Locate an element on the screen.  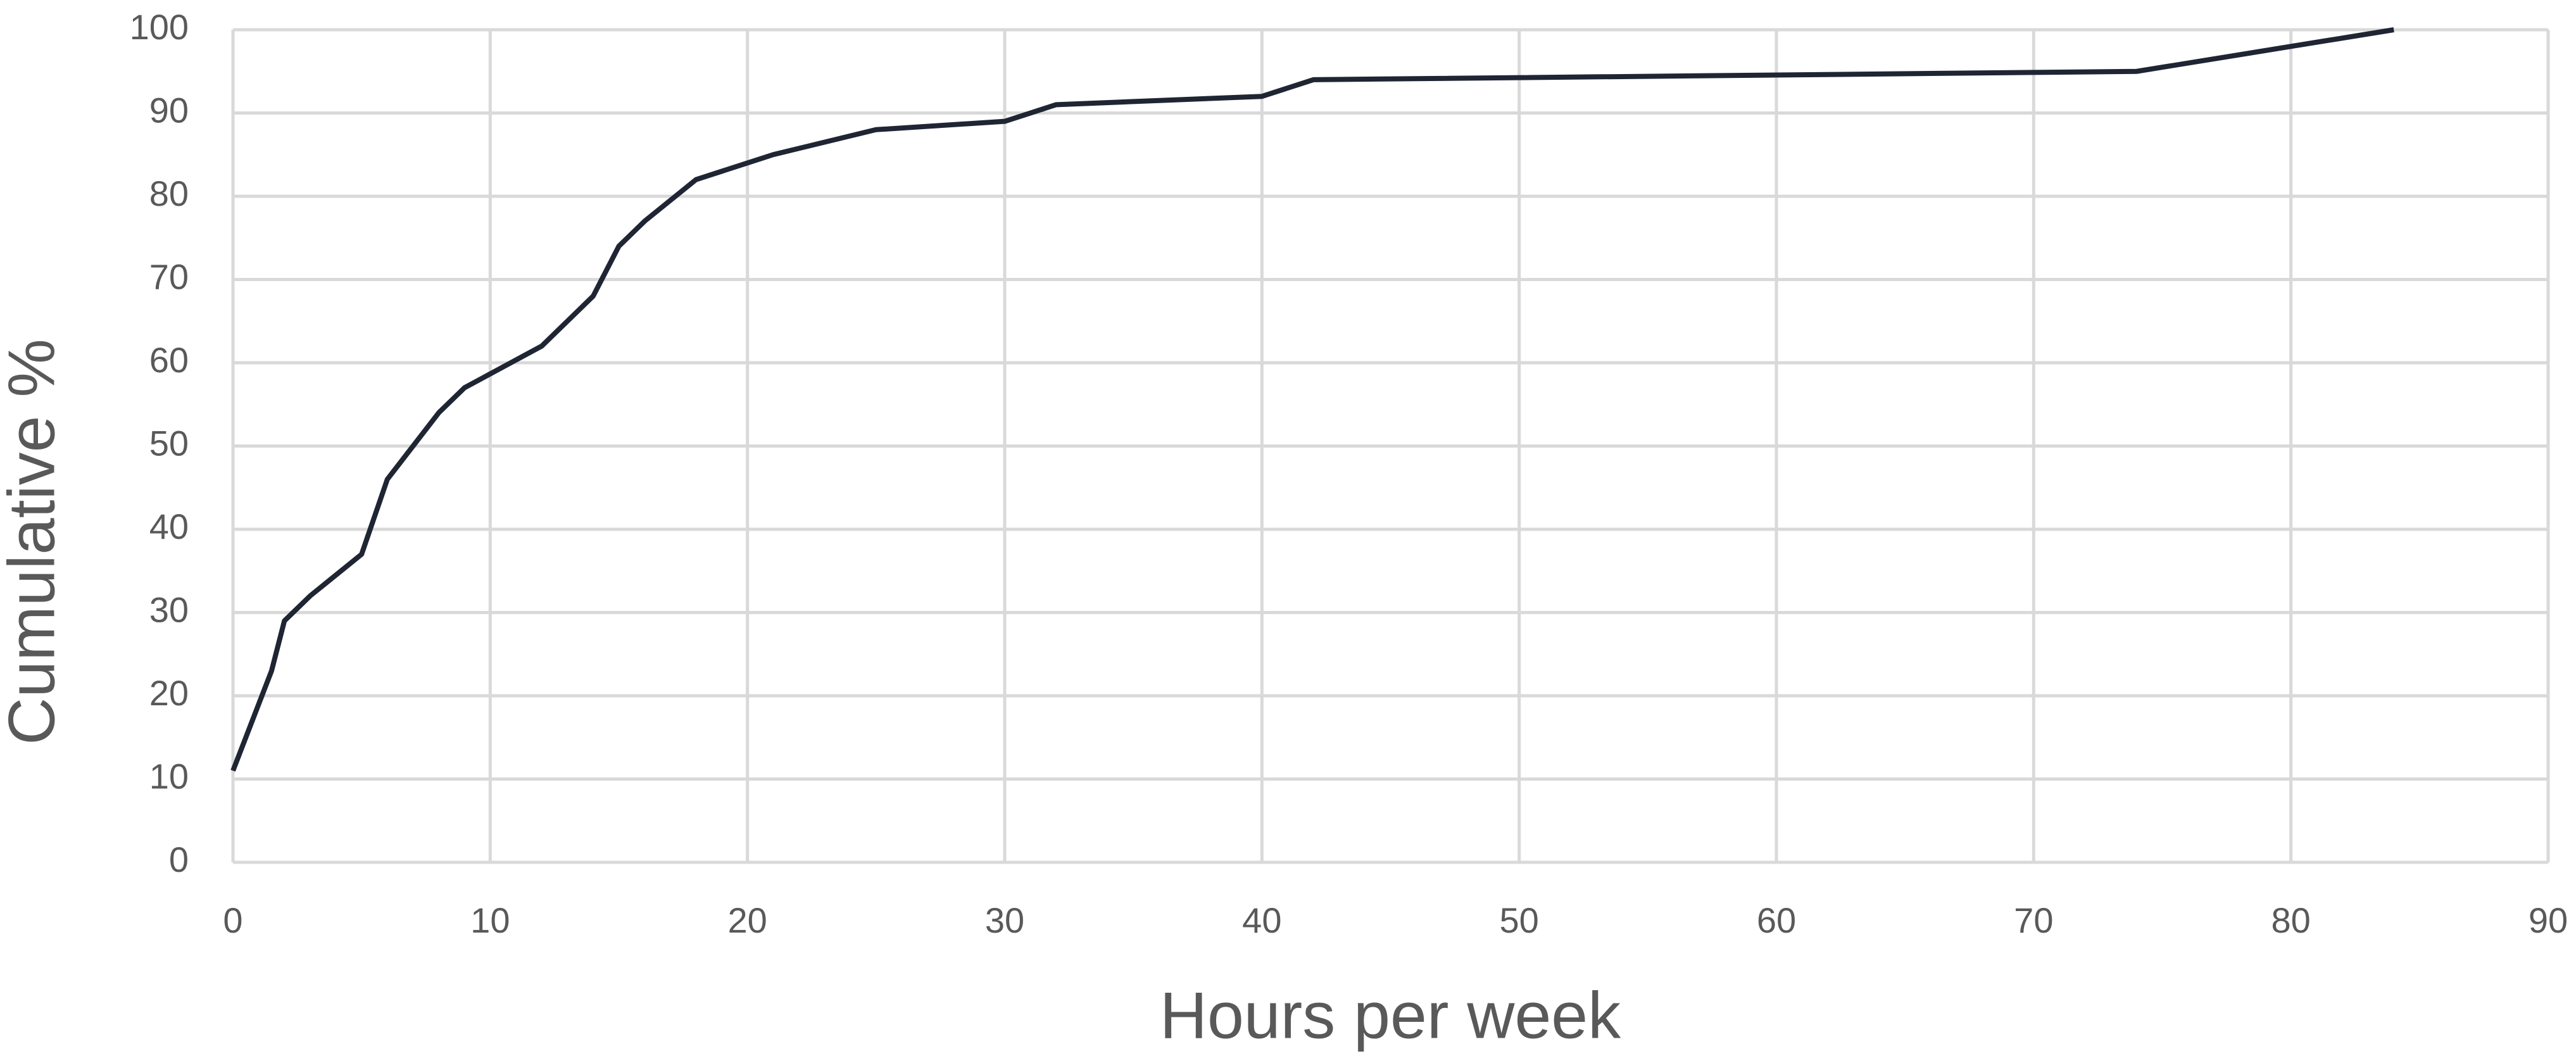
y-tick-label: 70 is located at coordinates (169, 276).